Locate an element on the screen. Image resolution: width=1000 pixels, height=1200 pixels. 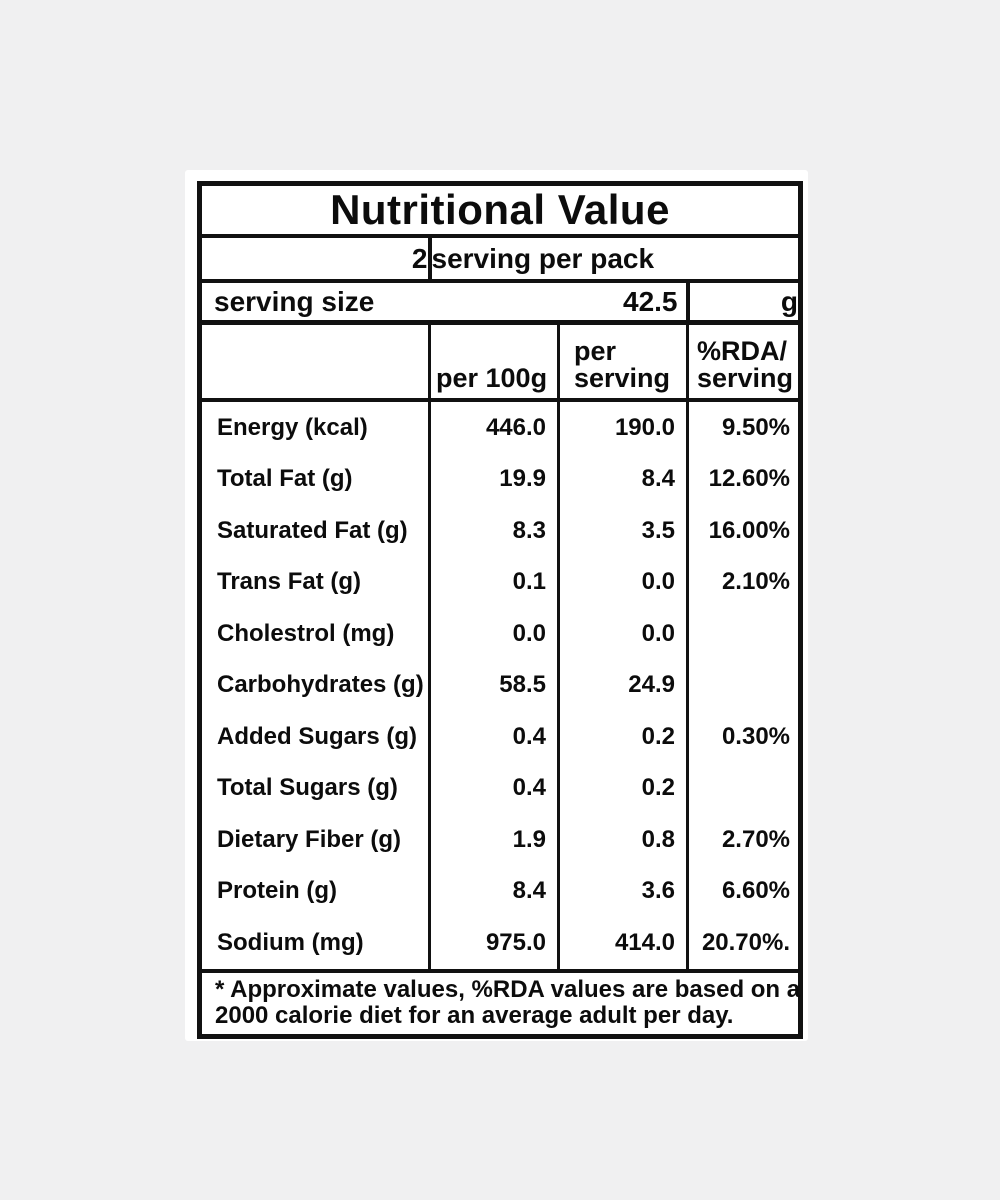
serving-size-unit: g is located at coordinates (743, 303).